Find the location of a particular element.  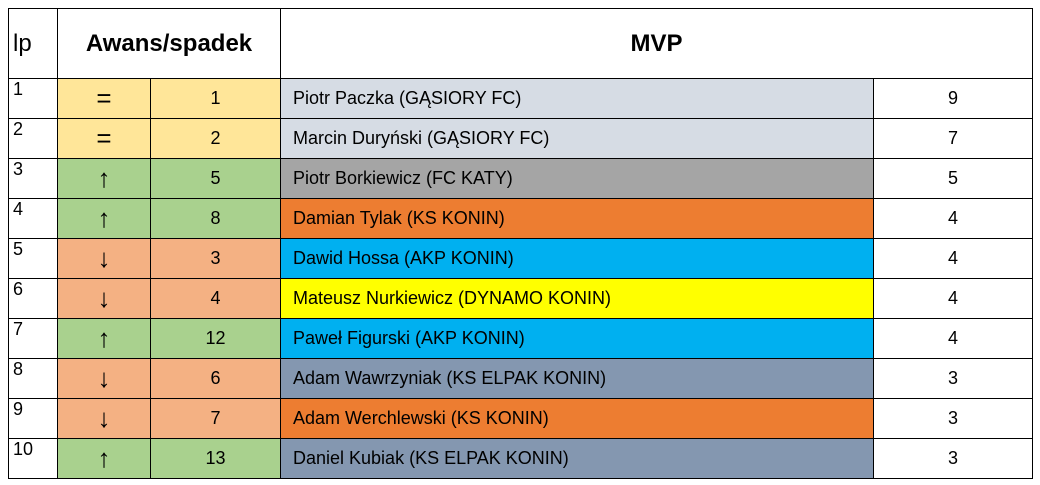

previous-position: 3 is located at coordinates (215, 258).